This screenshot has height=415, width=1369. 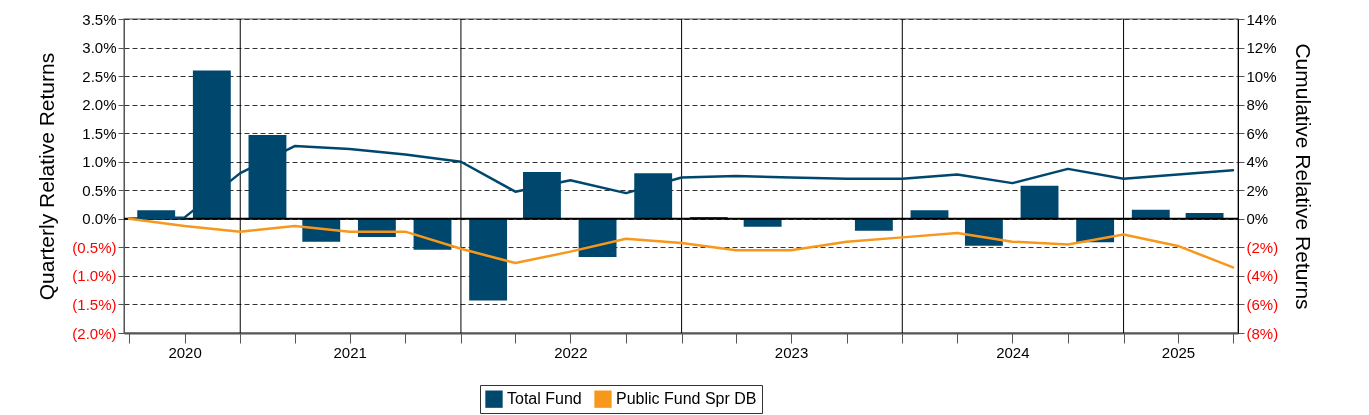 I want to click on y2-tick-label: 12%, so click(x=1261, y=48).